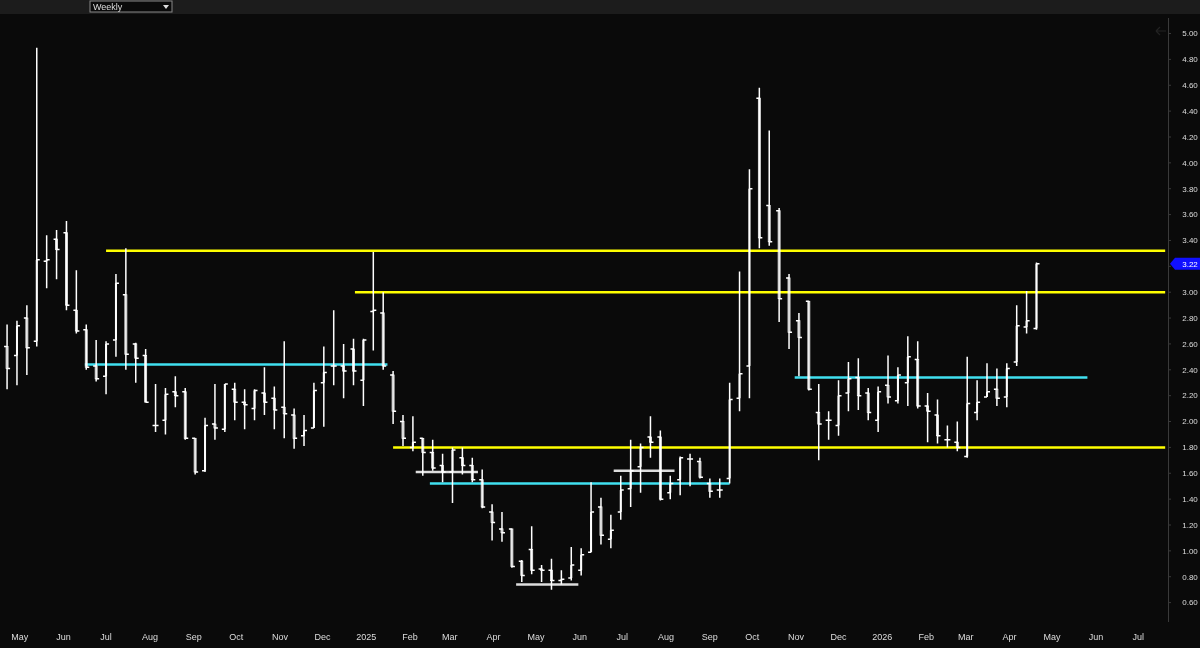 Image resolution: width=1200 pixels, height=648 pixels. What do you see at coordinates (1190, 551) in the screenshot?
I see `y-tick-label: 1.00` at bounding box center [1190, 551].